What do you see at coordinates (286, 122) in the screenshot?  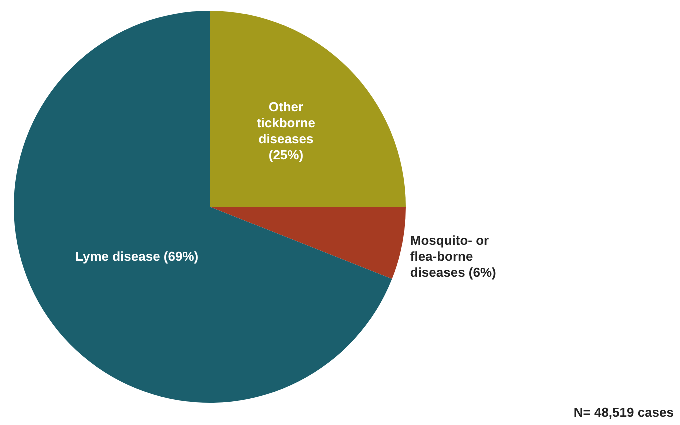 I see `slice-label: Other tickborne diseases` at bounding box center [286, 122].